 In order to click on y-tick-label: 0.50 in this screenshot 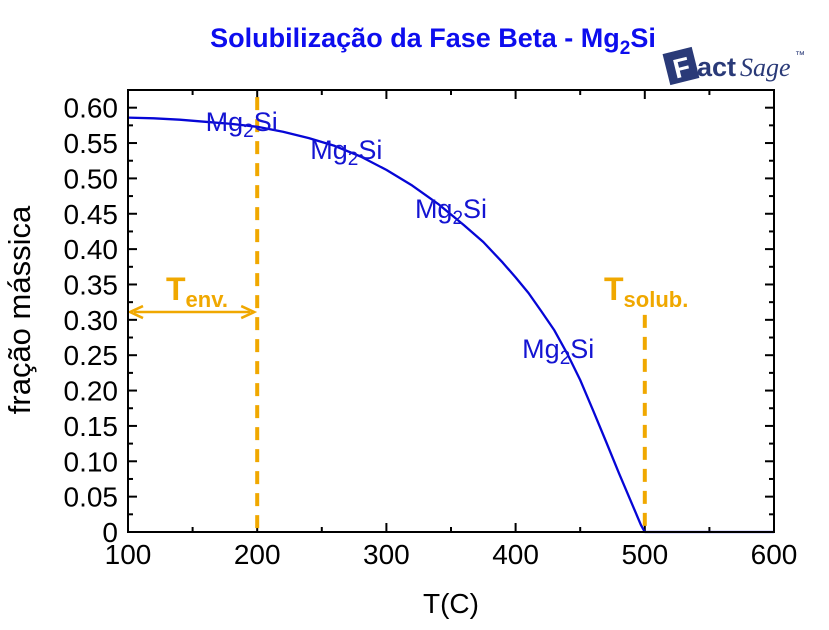, I will do `click(91, 178)`.